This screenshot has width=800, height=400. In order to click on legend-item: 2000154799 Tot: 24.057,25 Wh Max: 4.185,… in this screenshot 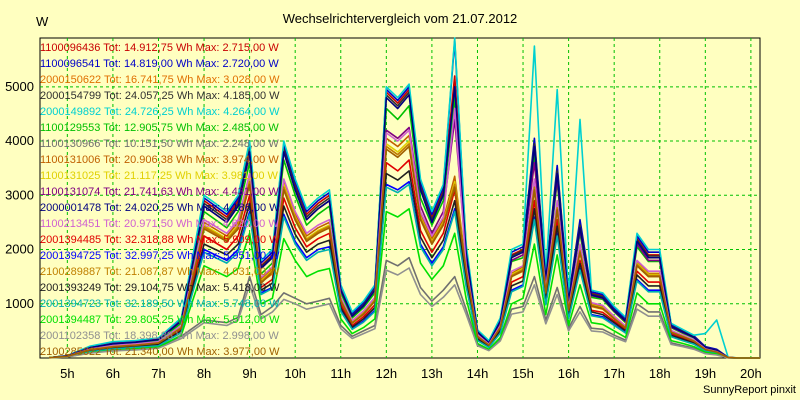, I will do `click(160, 96)`.